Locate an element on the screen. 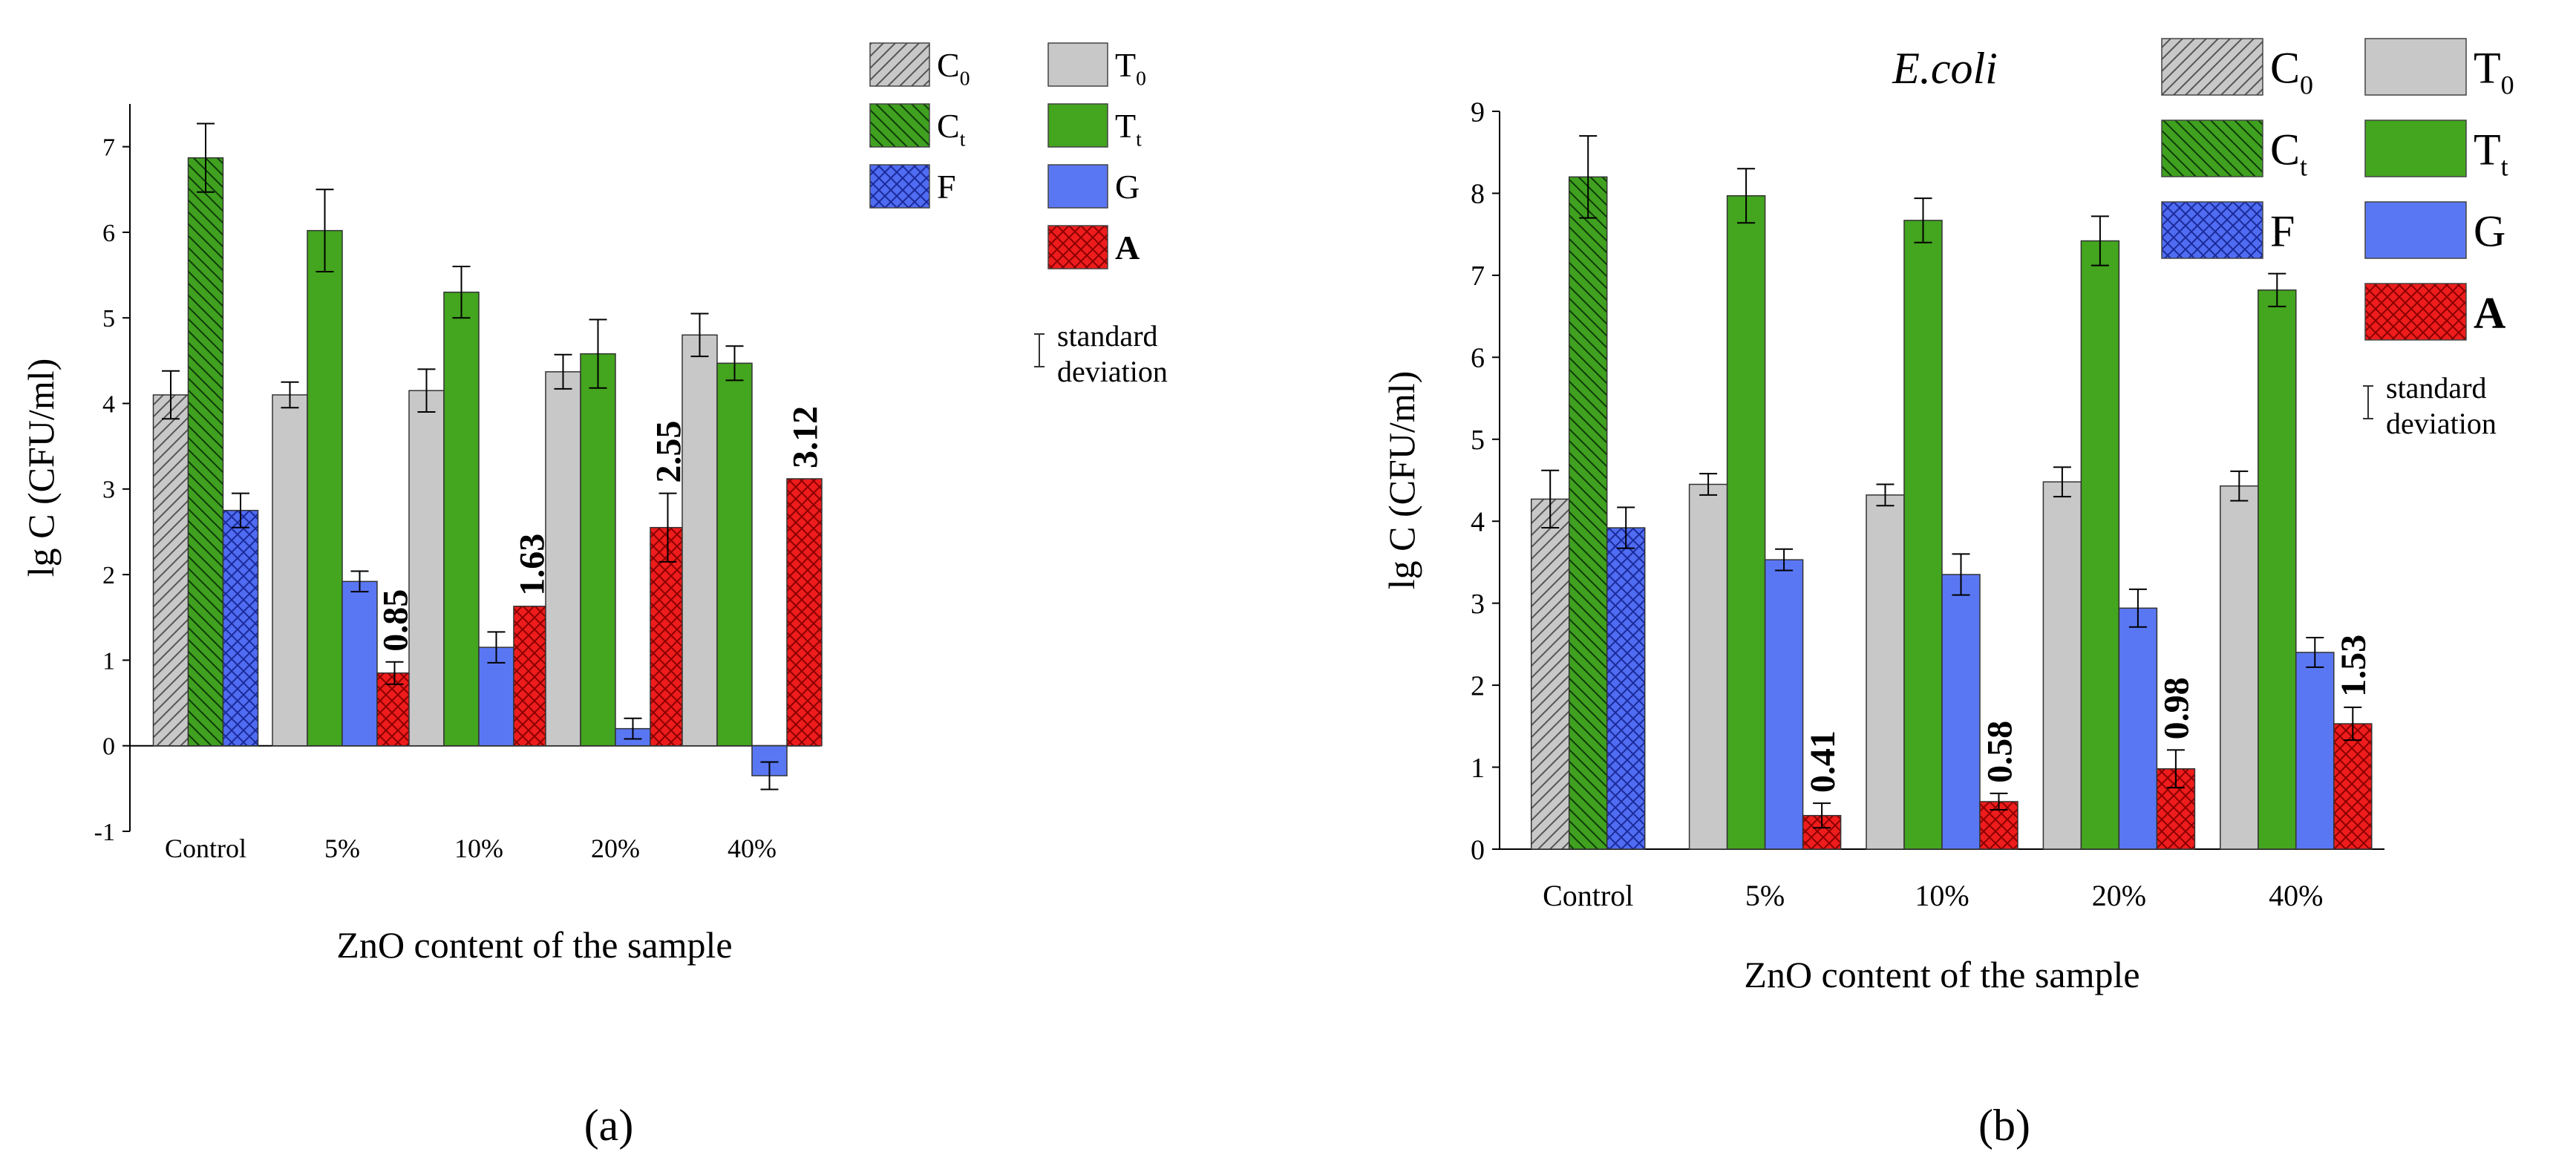  category-label: 5% is located at coordinates (1765, 895).